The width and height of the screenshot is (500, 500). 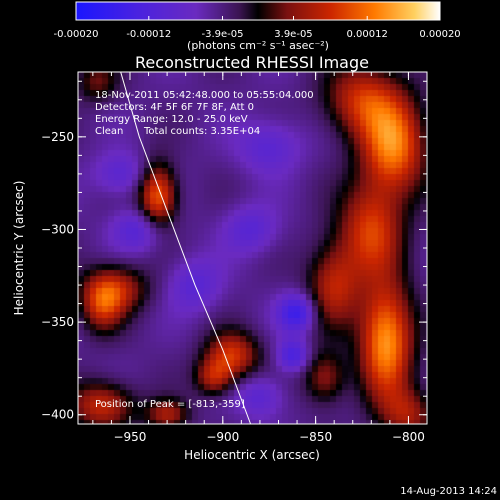 What do you see at coordinates (76, 34) in the screenshot?
I see `colorbar-tick-label: -0.00020` at bounding box center [76, 34].